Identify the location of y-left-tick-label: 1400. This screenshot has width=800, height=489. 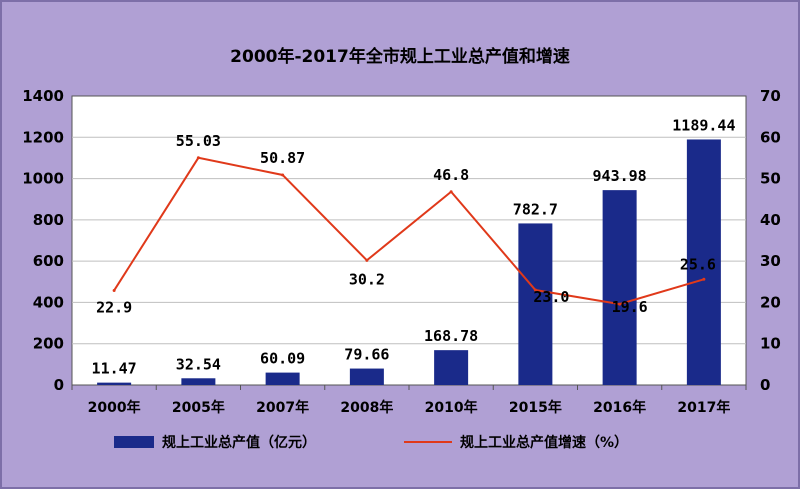
(43, 96).